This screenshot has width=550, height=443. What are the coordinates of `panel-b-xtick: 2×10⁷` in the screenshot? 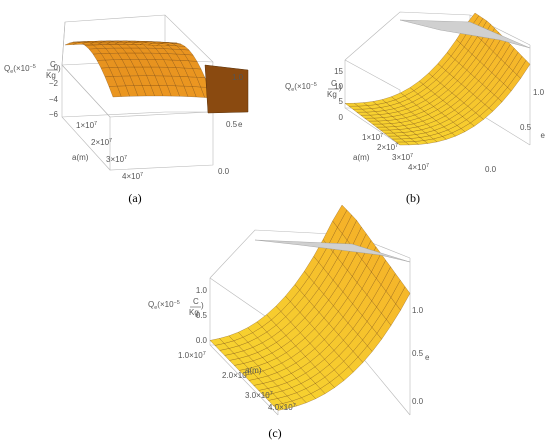 It's located at (387, 147).